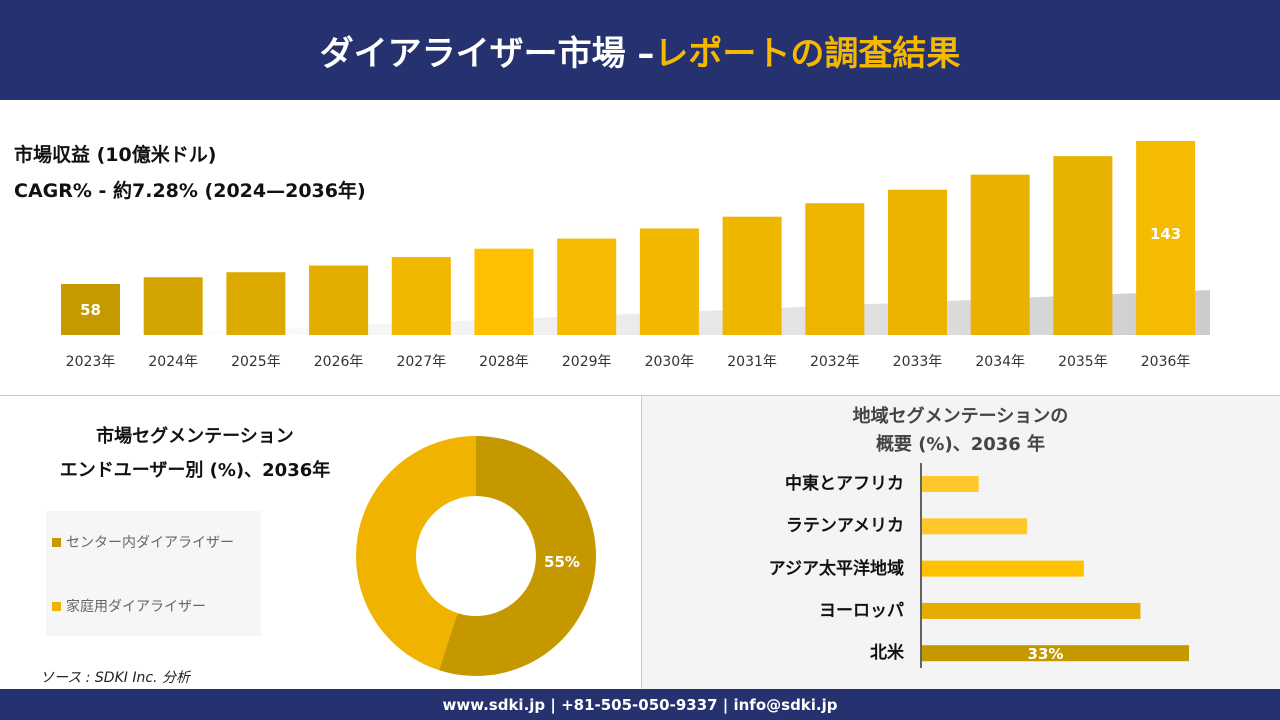 The height and width of the screenshot is (720, 1280). What do you see at coordinates (836, 568) in the screenshot?
I see `region-label: アジア太平洋地域` at bounding box center [836, 568].